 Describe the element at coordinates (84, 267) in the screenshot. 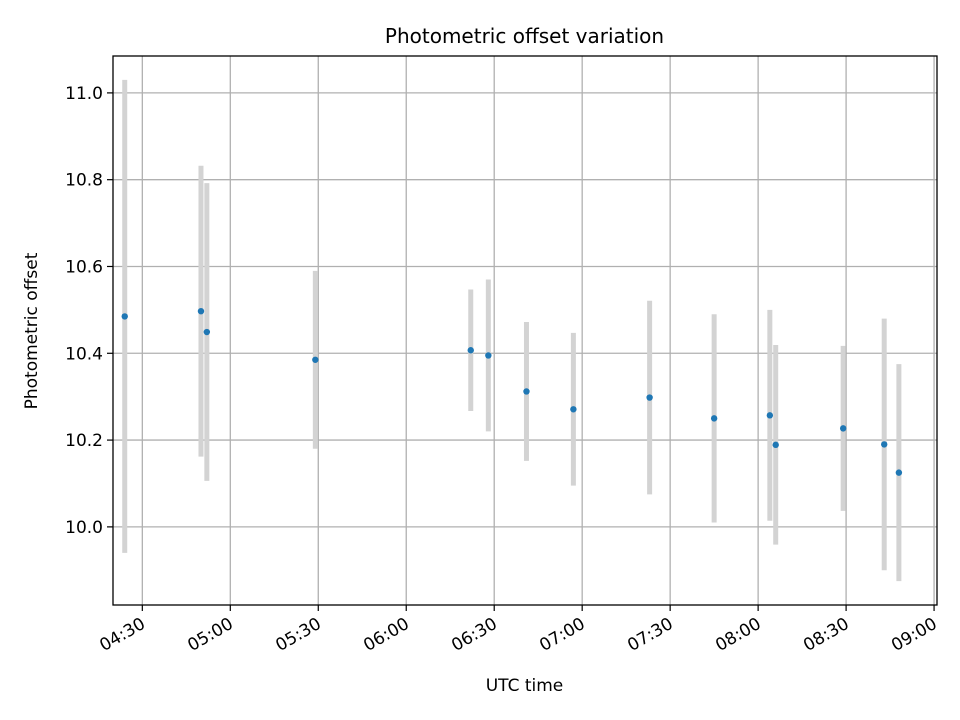

I see `y-tick-label: 10.6` at that location.